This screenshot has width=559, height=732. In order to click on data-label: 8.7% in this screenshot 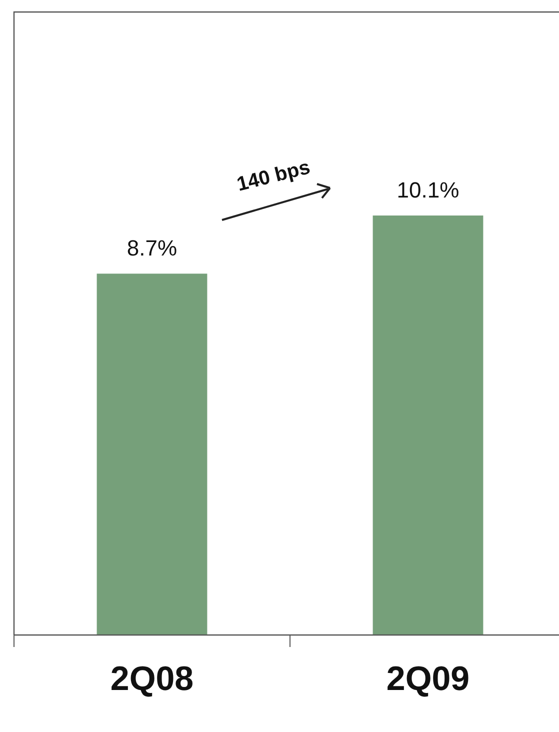, I will do `click(152, 248)`.